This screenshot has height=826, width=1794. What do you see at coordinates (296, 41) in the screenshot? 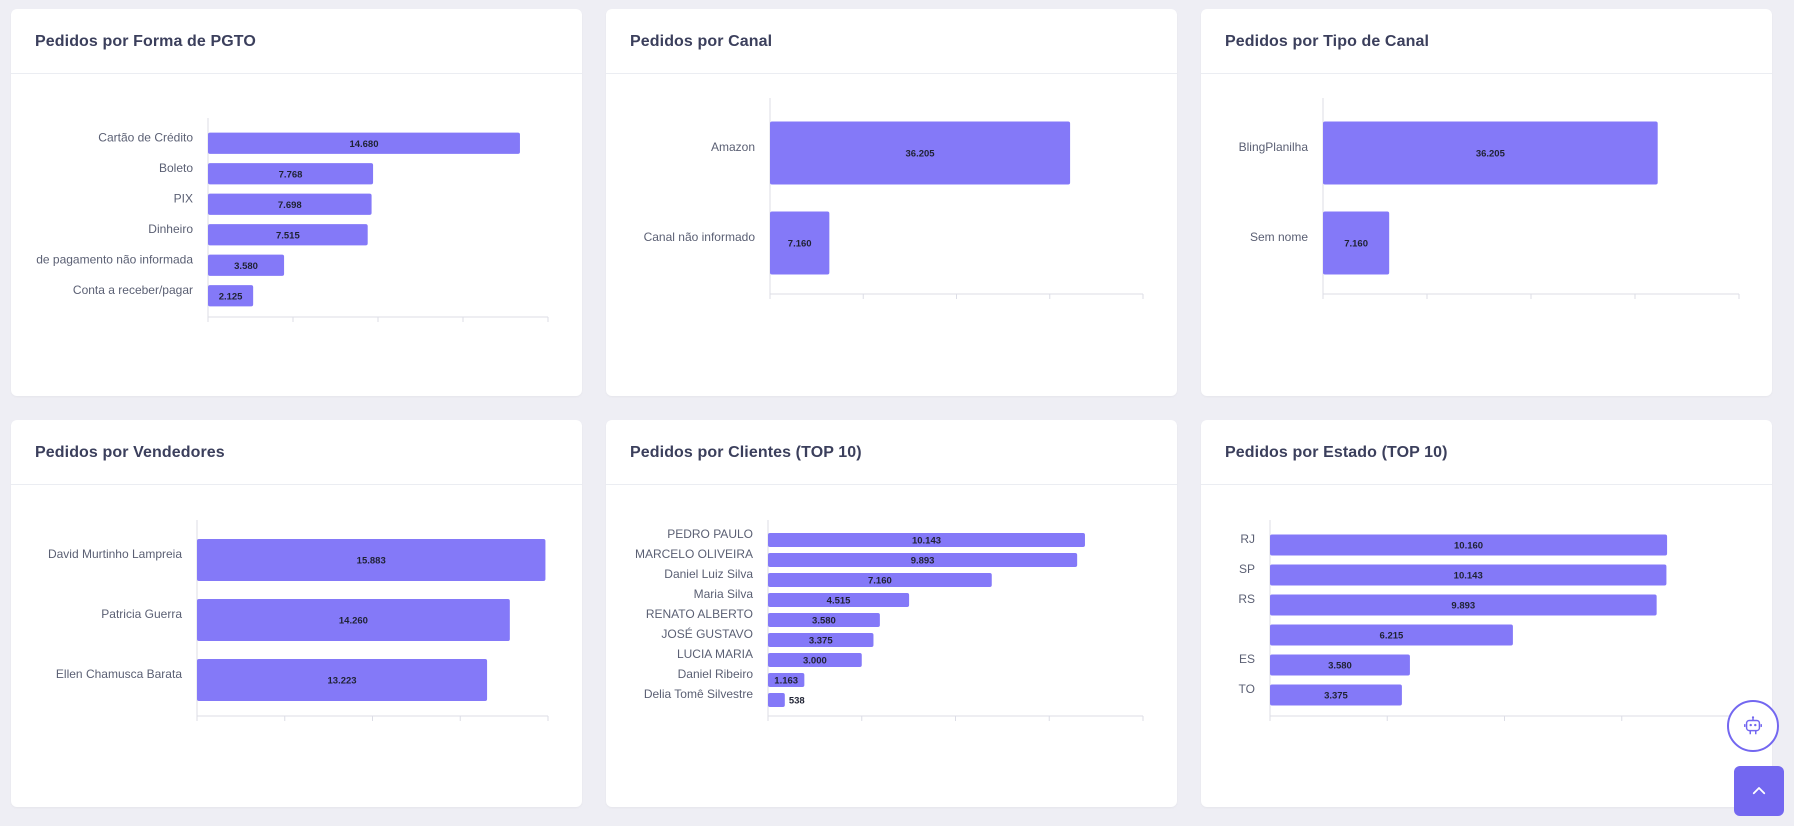
I see `card-header: Pedidos por Forma de PGTO` at bounding box center [296, 41].